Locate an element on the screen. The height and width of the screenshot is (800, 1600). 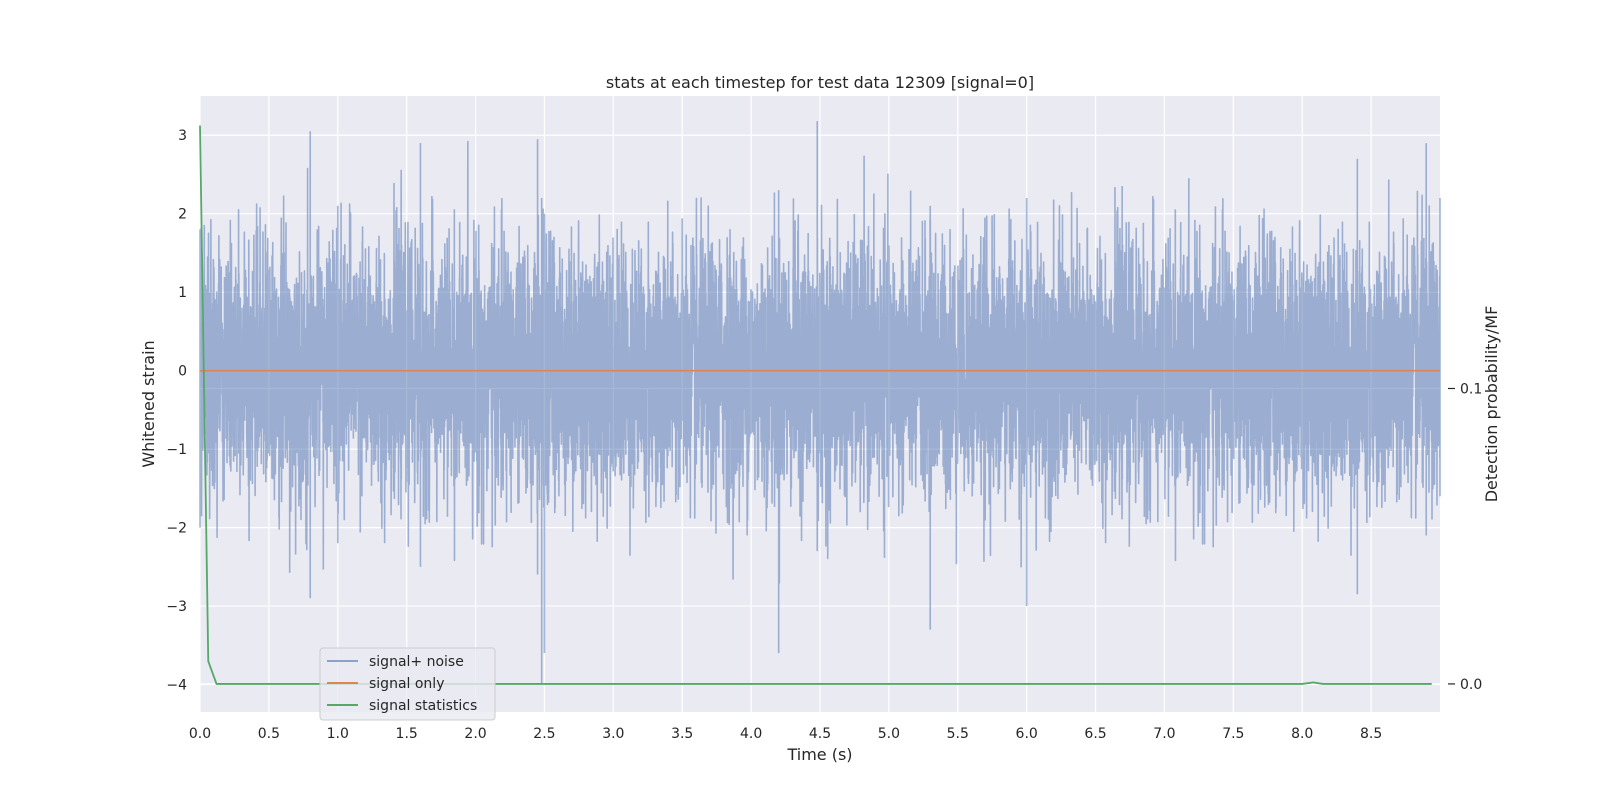
x-tick-label: 5.5 is located at coordinates (958, 734).